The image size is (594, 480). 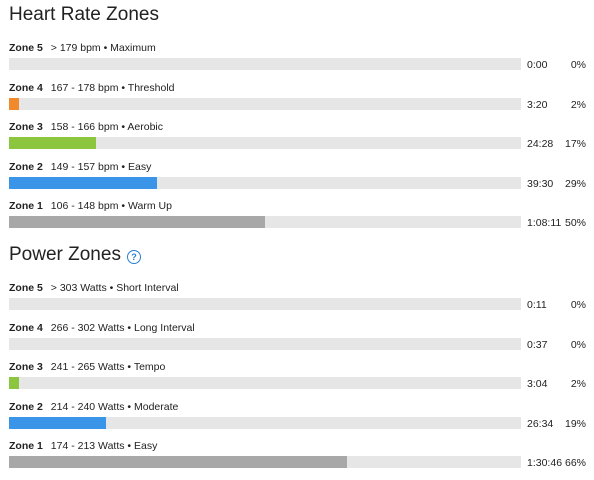 I want to click on zone-time: 0:11, so click(x=537, y=305).